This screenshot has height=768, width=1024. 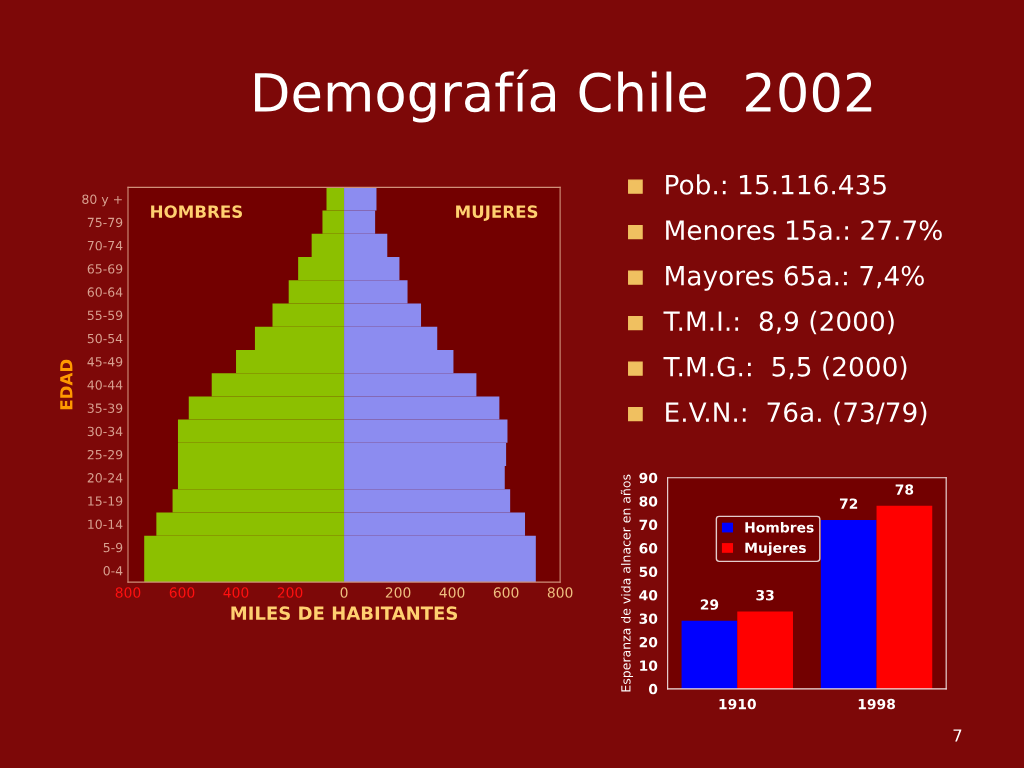 What do you see at coordinates (102, 200) in the screenshot?
I see `y-tick-label: 80 y +` at bounding box center [102, 200].